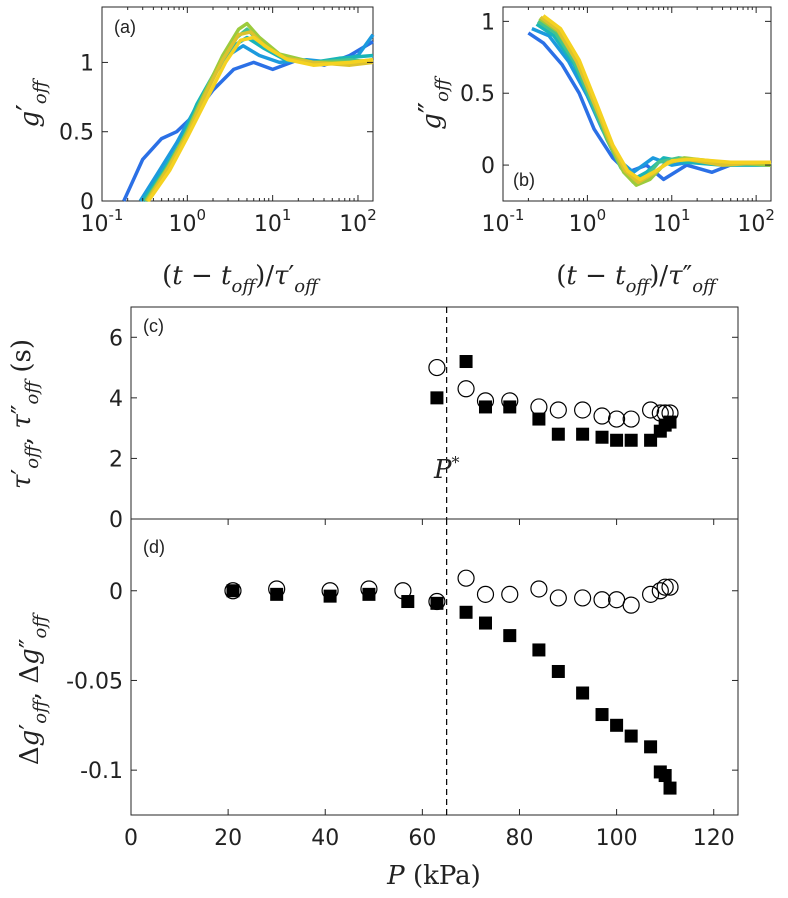  I want to click on x-tick-base: 80, so click(519, 838).